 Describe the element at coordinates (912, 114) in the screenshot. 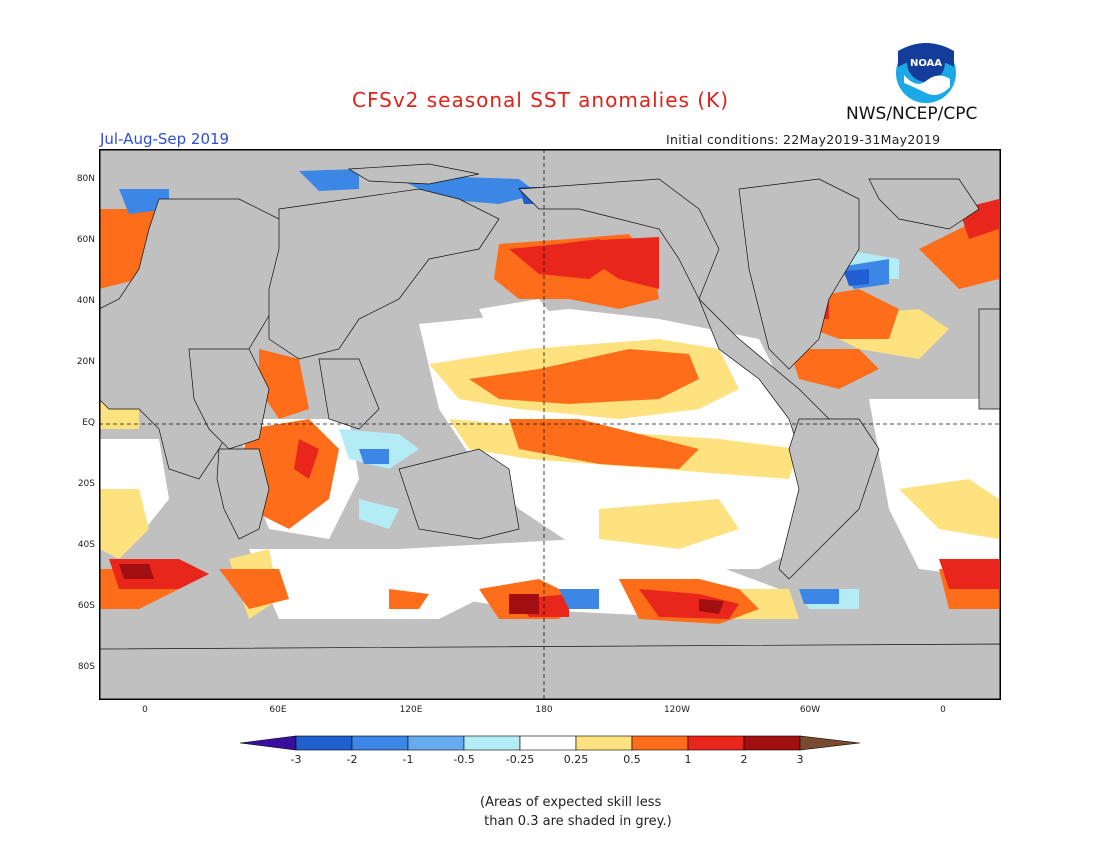

I see `agency-label: NWS/NCEP/CPC` at that location.